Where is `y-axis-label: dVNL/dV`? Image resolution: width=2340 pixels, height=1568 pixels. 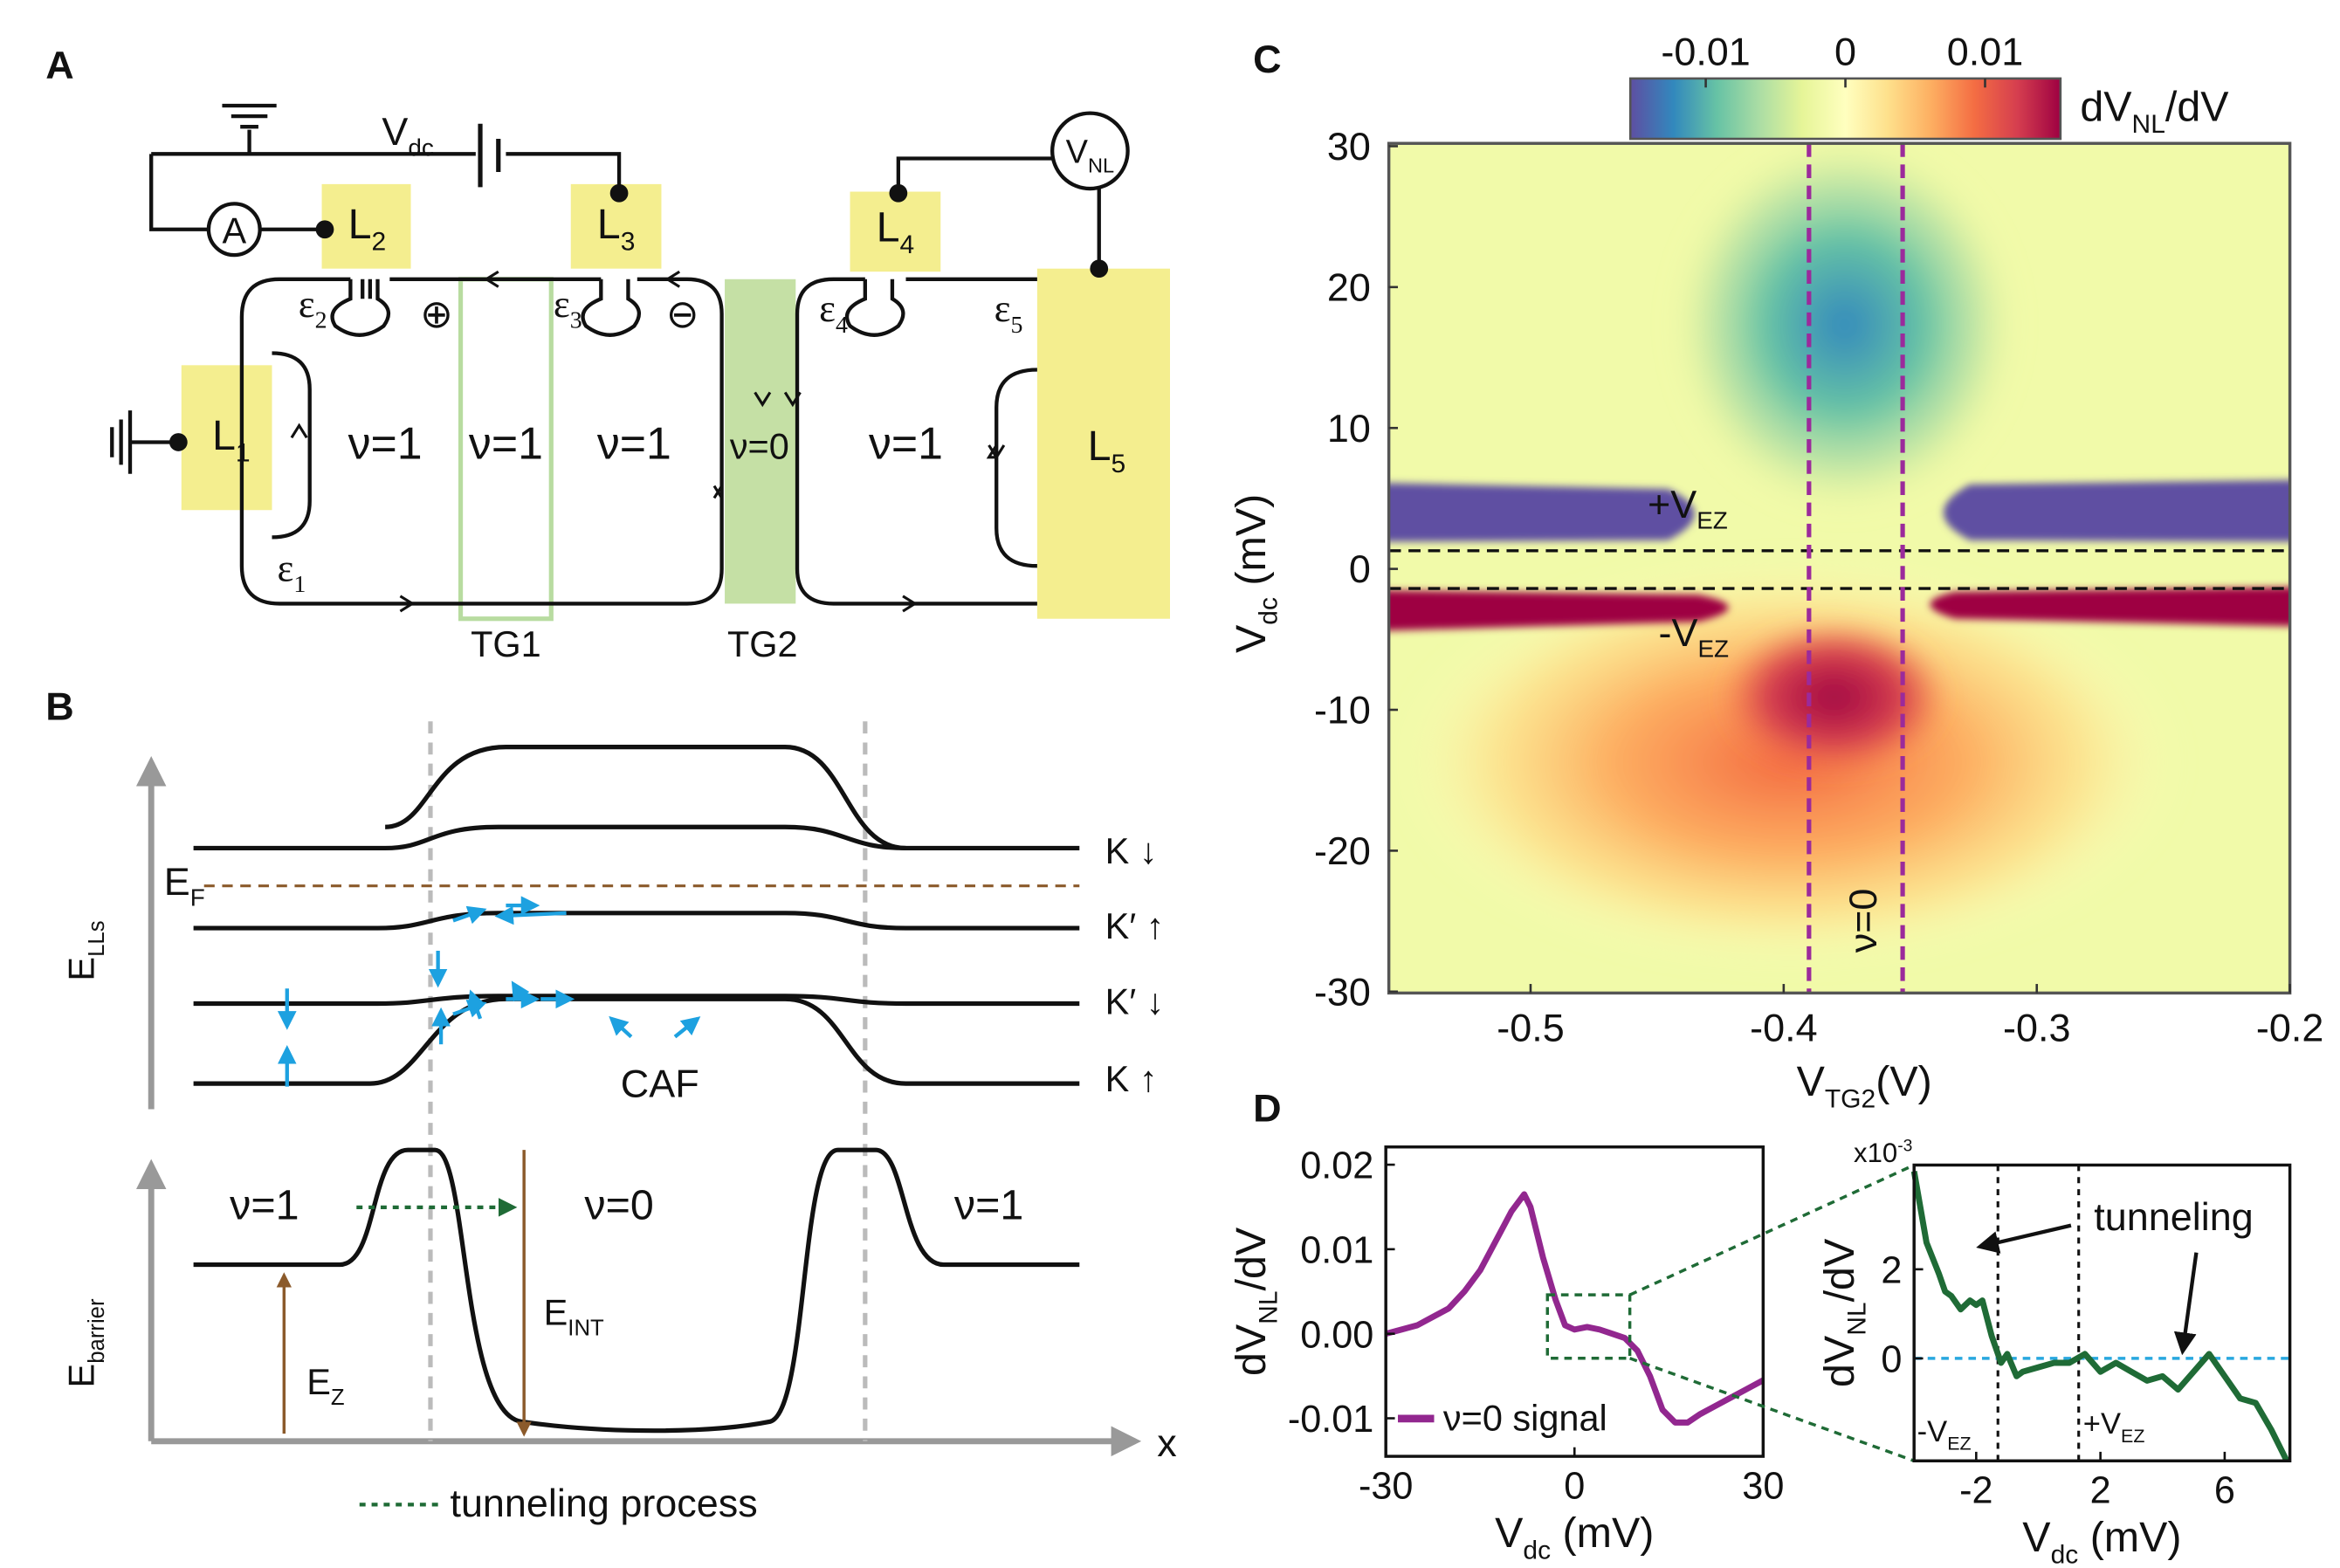 y-axis-label: dVNL/dV is located at coordinates (1256, 1301).